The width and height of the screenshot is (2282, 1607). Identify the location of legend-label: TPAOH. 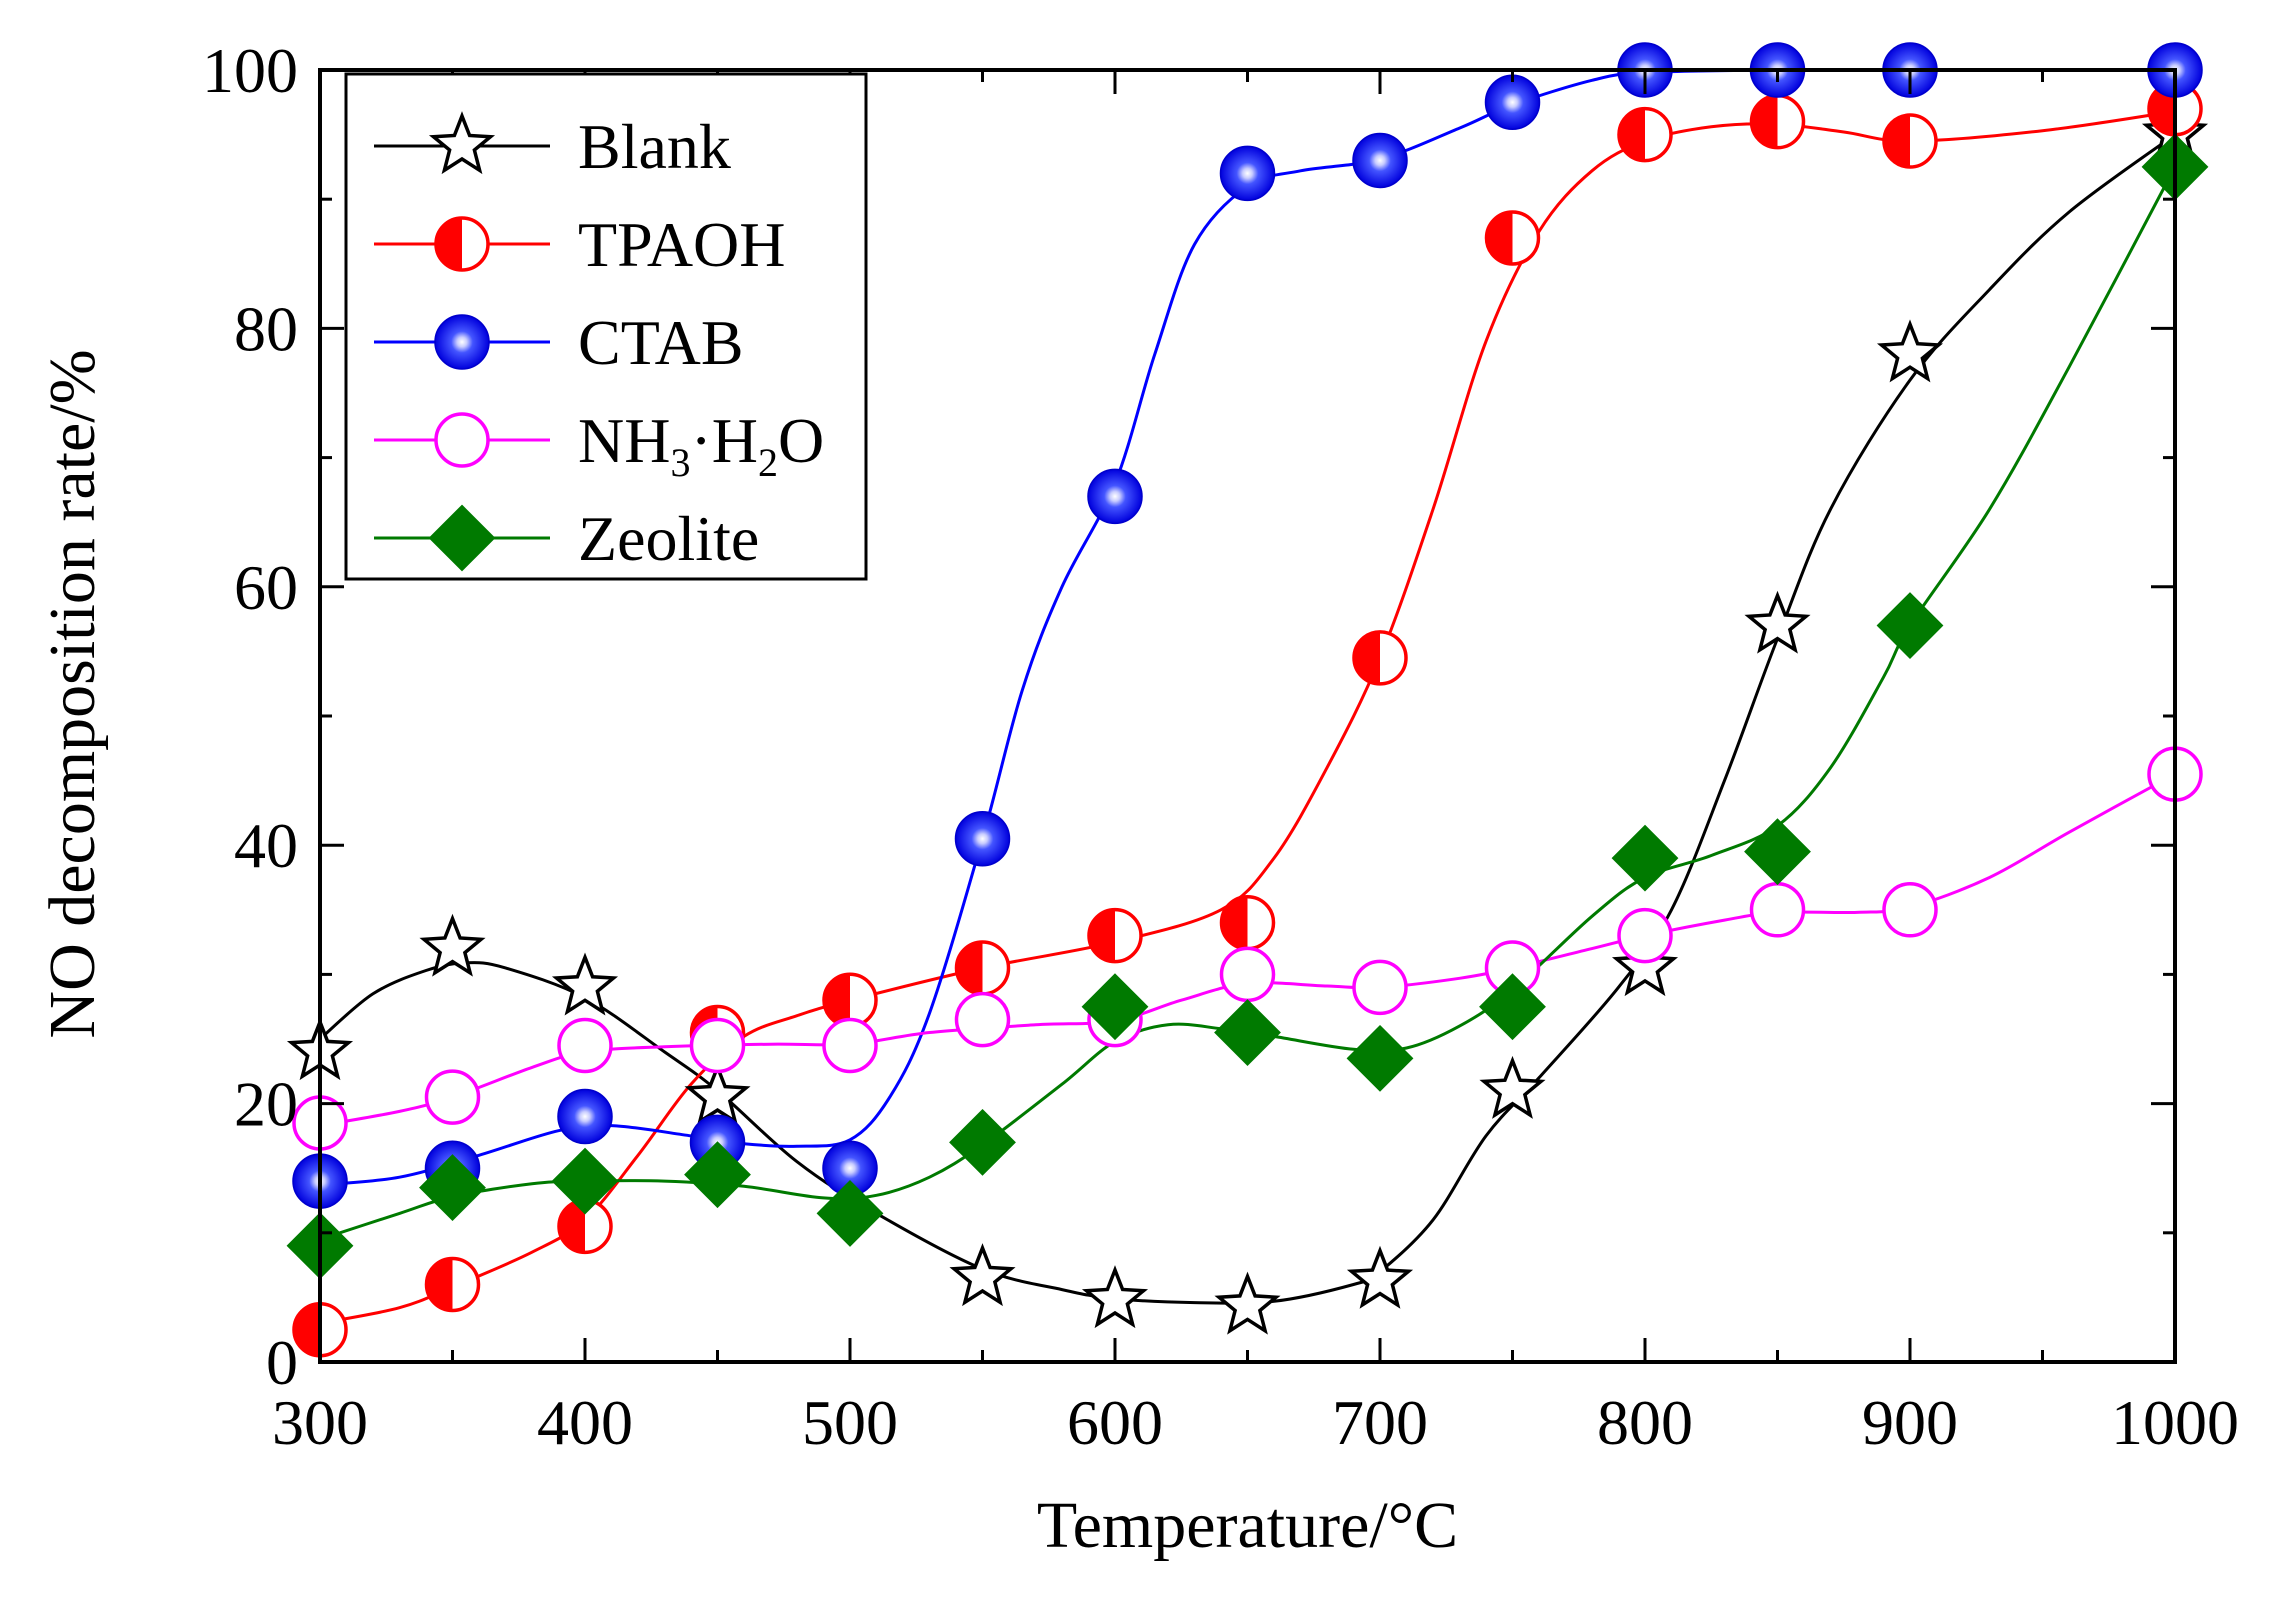
(681, 244).